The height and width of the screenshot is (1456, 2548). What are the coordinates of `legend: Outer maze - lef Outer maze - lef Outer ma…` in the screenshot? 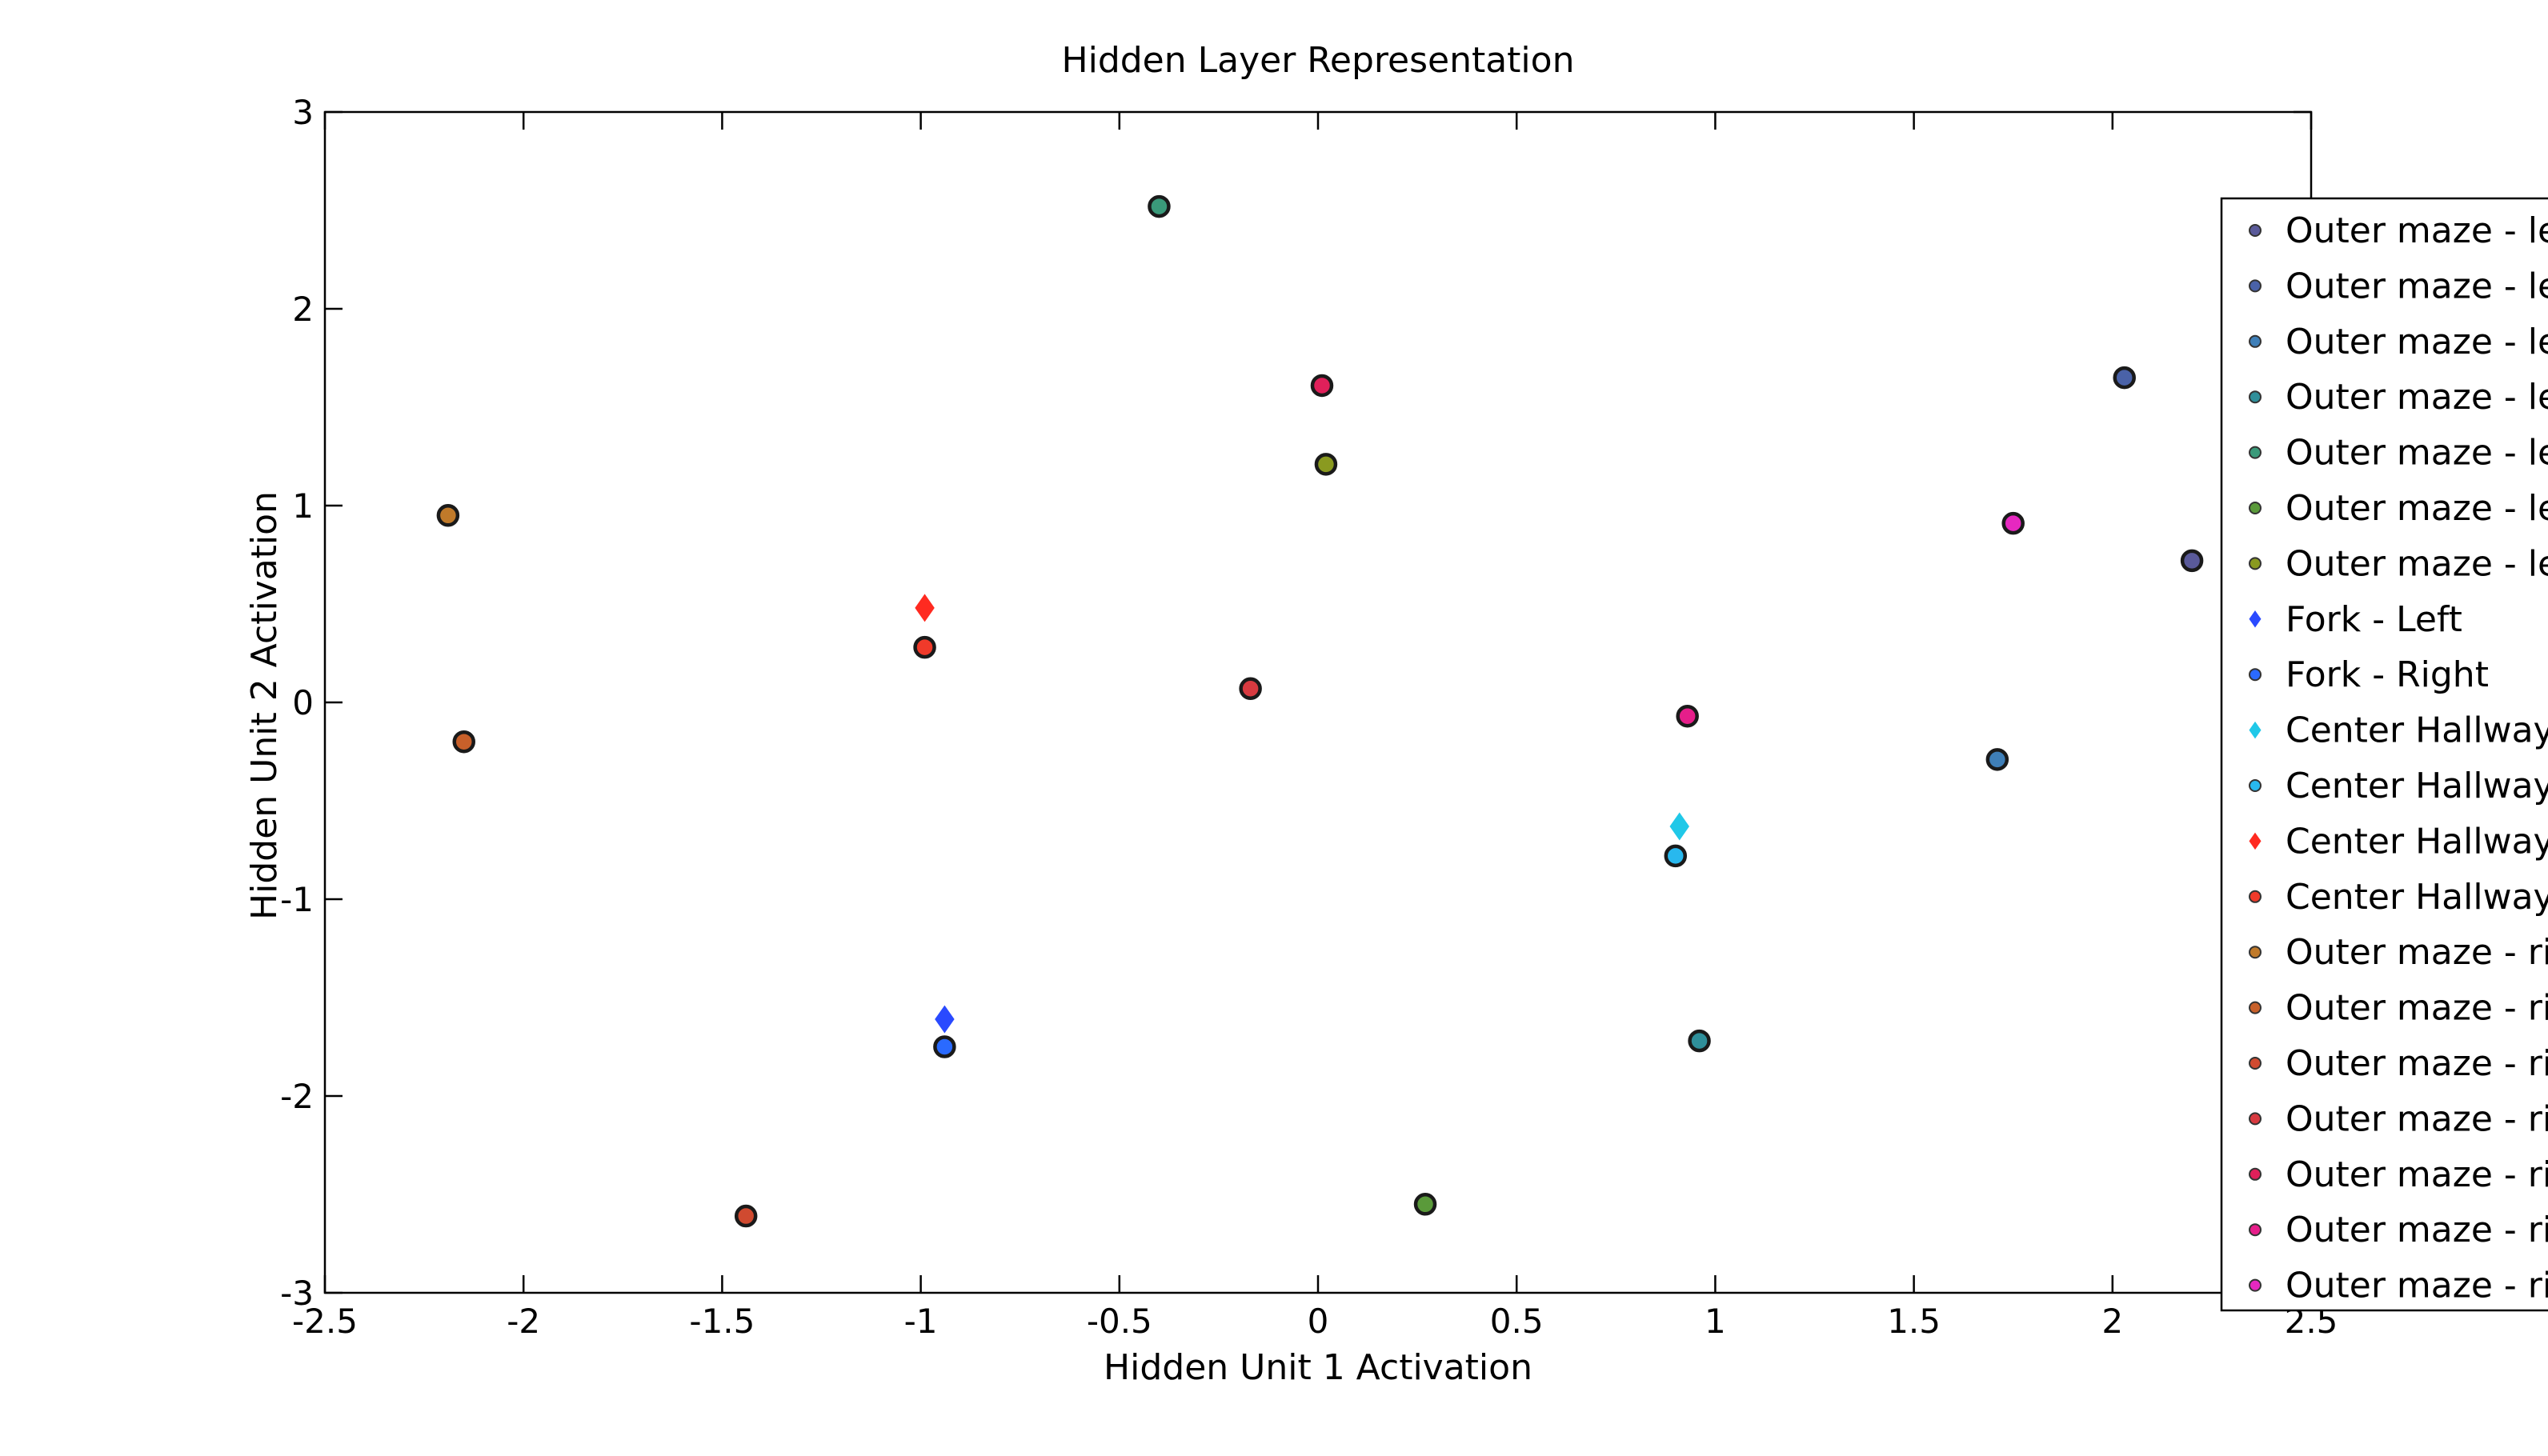 It's located at (2384, 754).